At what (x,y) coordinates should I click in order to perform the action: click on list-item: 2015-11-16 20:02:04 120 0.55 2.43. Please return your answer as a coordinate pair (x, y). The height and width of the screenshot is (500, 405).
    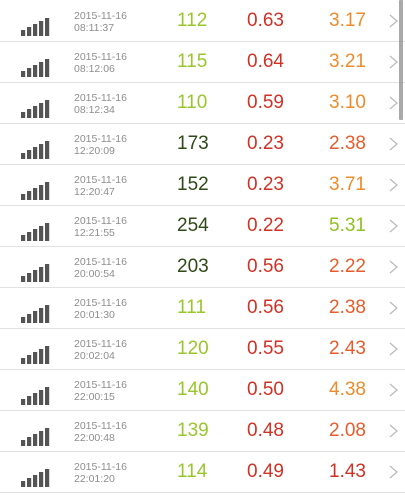
    Looking at the image, I should click on (202, 349).